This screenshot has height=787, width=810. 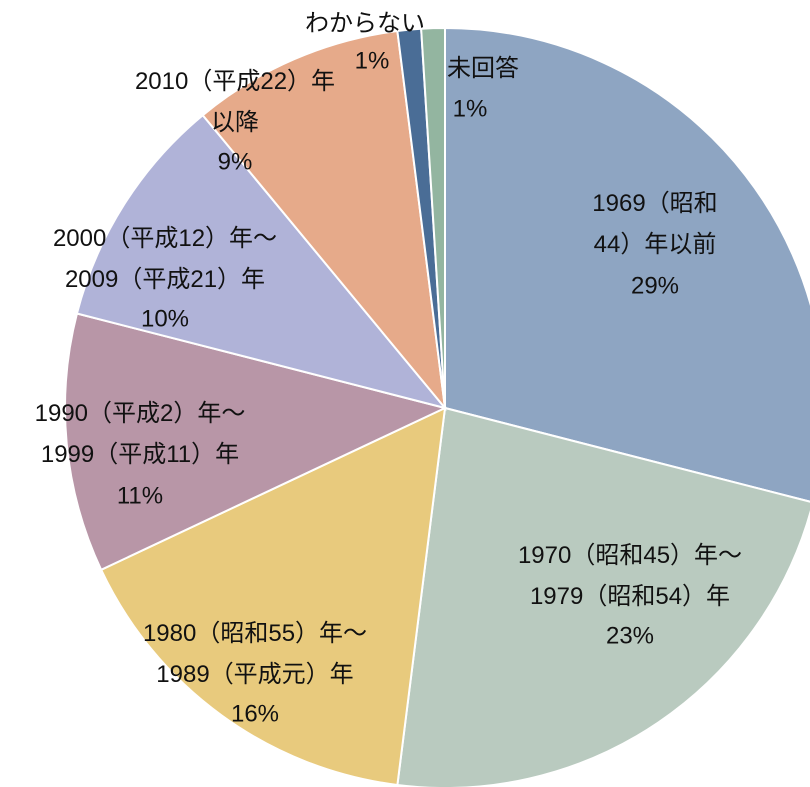 I want to click on slice-label: 1969（昭和 44）年以前, so click(x=654, y=224).